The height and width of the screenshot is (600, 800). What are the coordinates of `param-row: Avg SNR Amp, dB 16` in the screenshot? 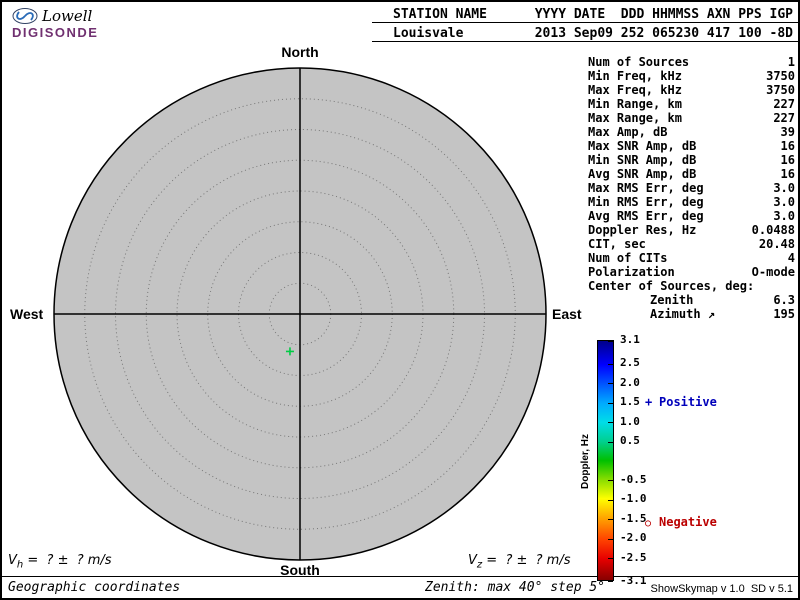 It's located at (691, 174).